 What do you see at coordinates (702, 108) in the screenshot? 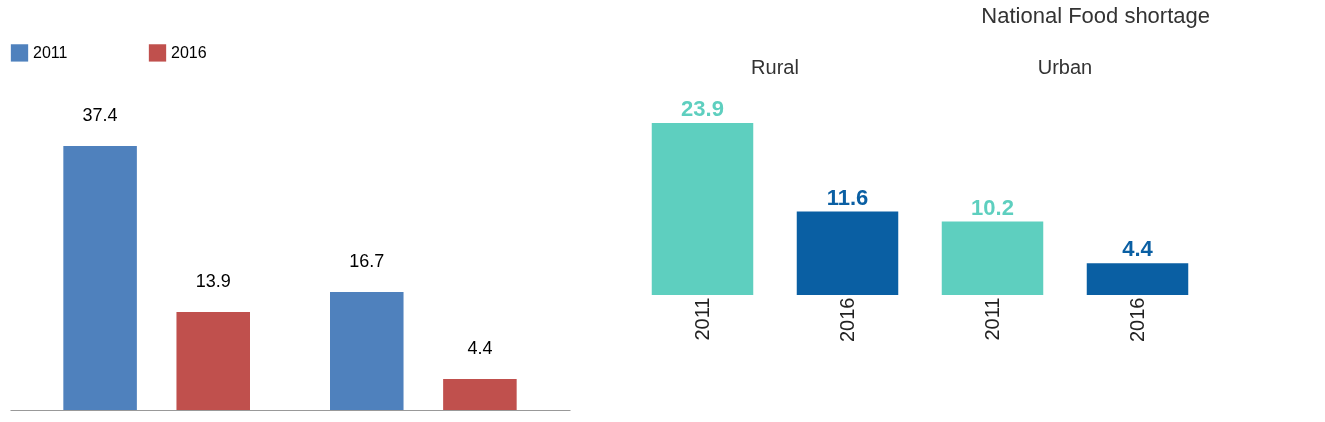
I see `data-label: 23.9` at bounding box center [702, 108].